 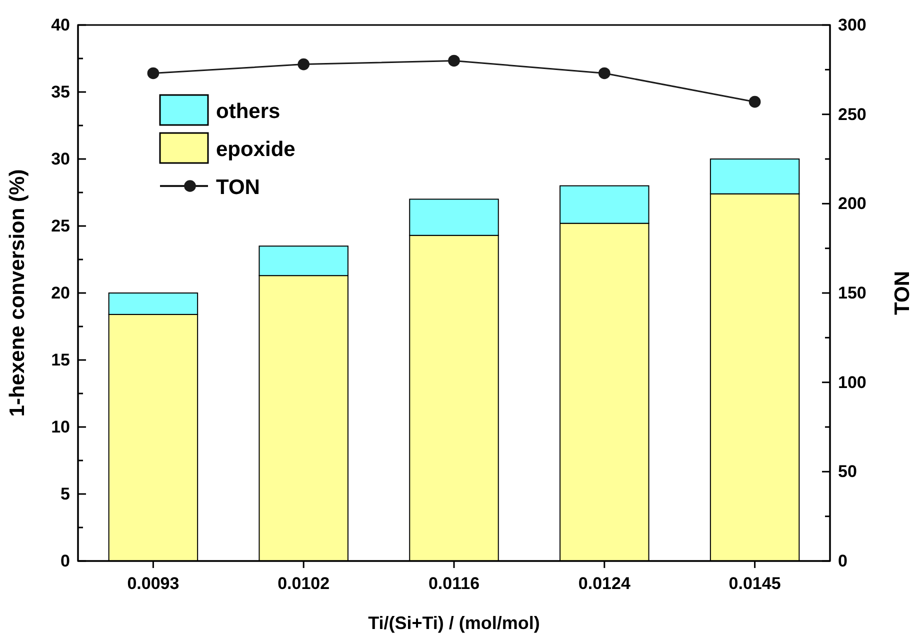 I want to click on legend-label: others, so click(x=248, y=111).